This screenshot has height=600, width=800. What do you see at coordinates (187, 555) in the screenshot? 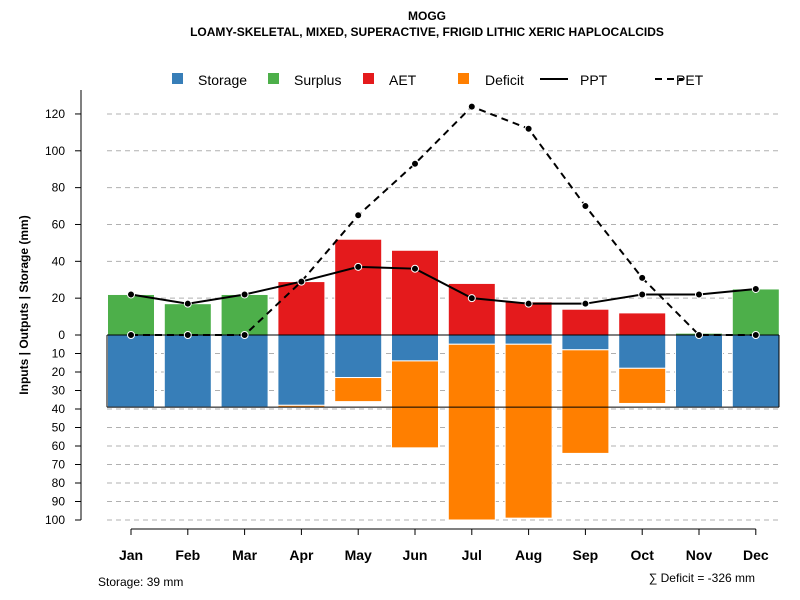
I see `x-tick-label: Feb` at bounding box center [187, 555].